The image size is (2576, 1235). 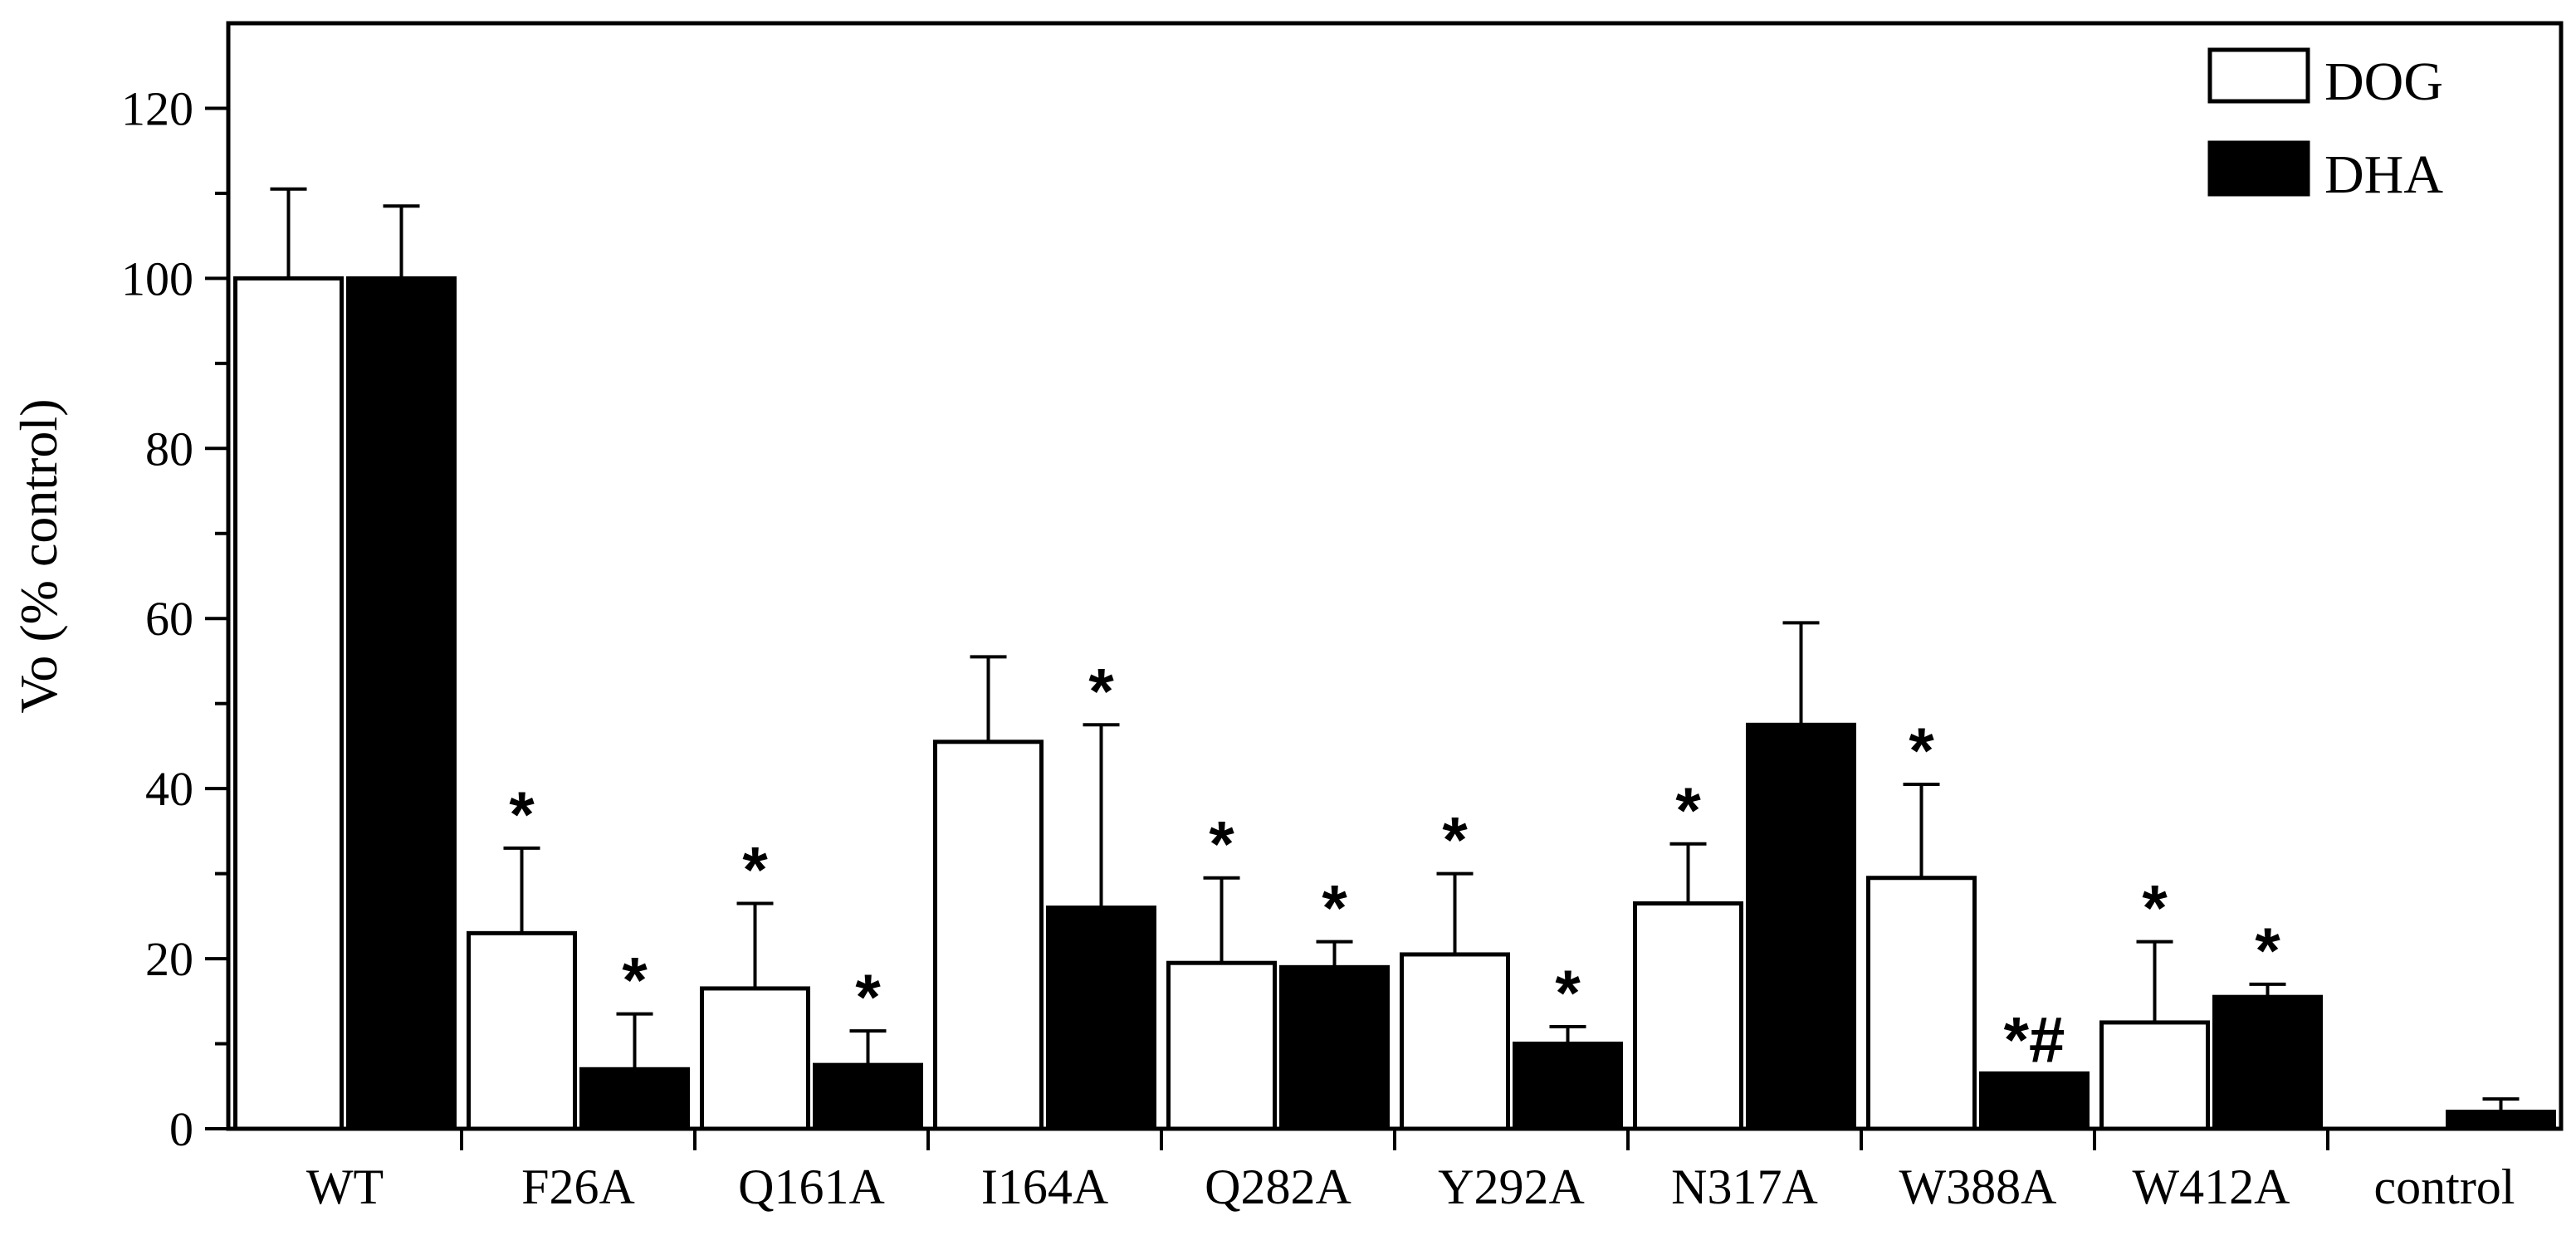 I want to click on x-tick-label: N317A, so click(x=1744, y=1187).